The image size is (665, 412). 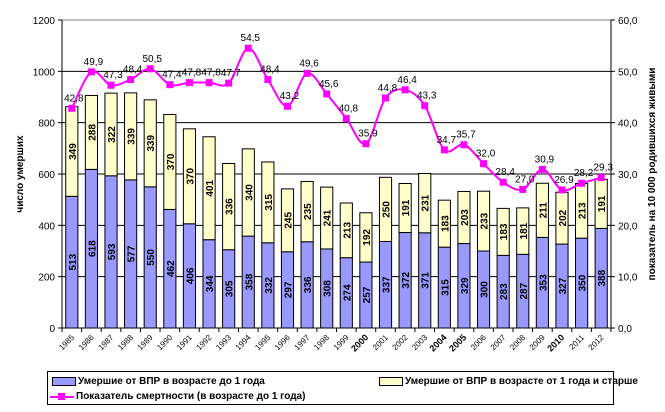 I want to click on bar-label-under-1: 283, so click(x=504, y=291).